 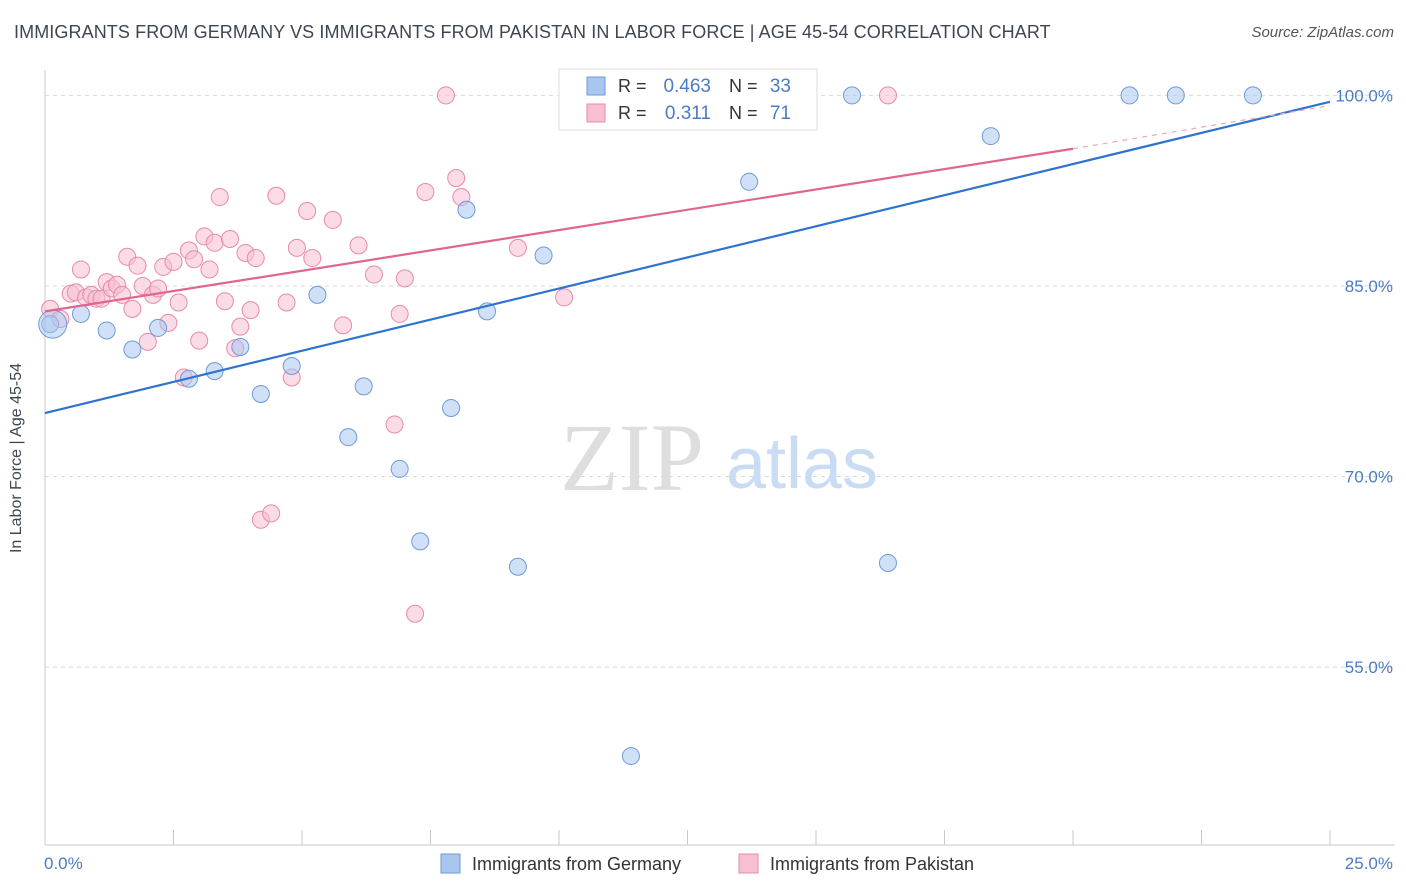 What do you see at coordinates (63, 863) in the screenshot?
I see `x-tick-label: 0.0%` at bounding box center [63, 863].